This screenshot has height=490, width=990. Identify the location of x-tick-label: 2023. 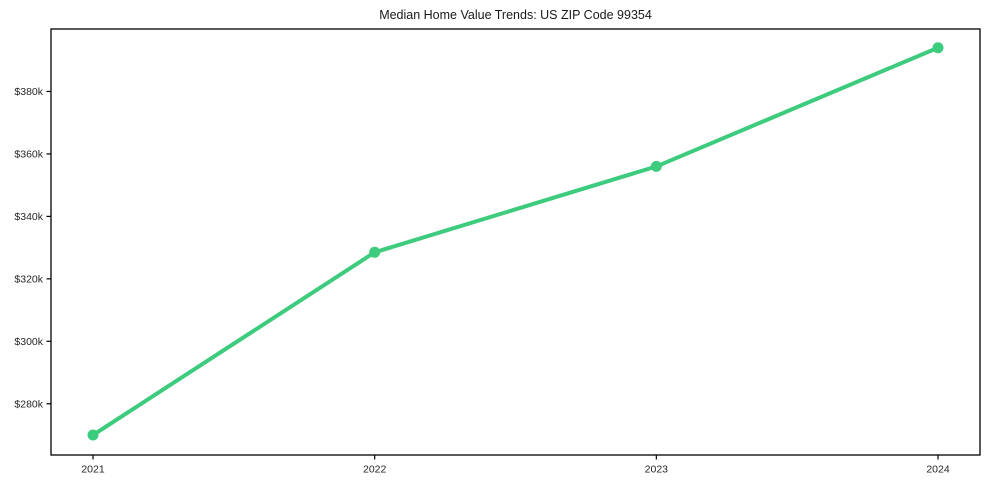
(657, 470).